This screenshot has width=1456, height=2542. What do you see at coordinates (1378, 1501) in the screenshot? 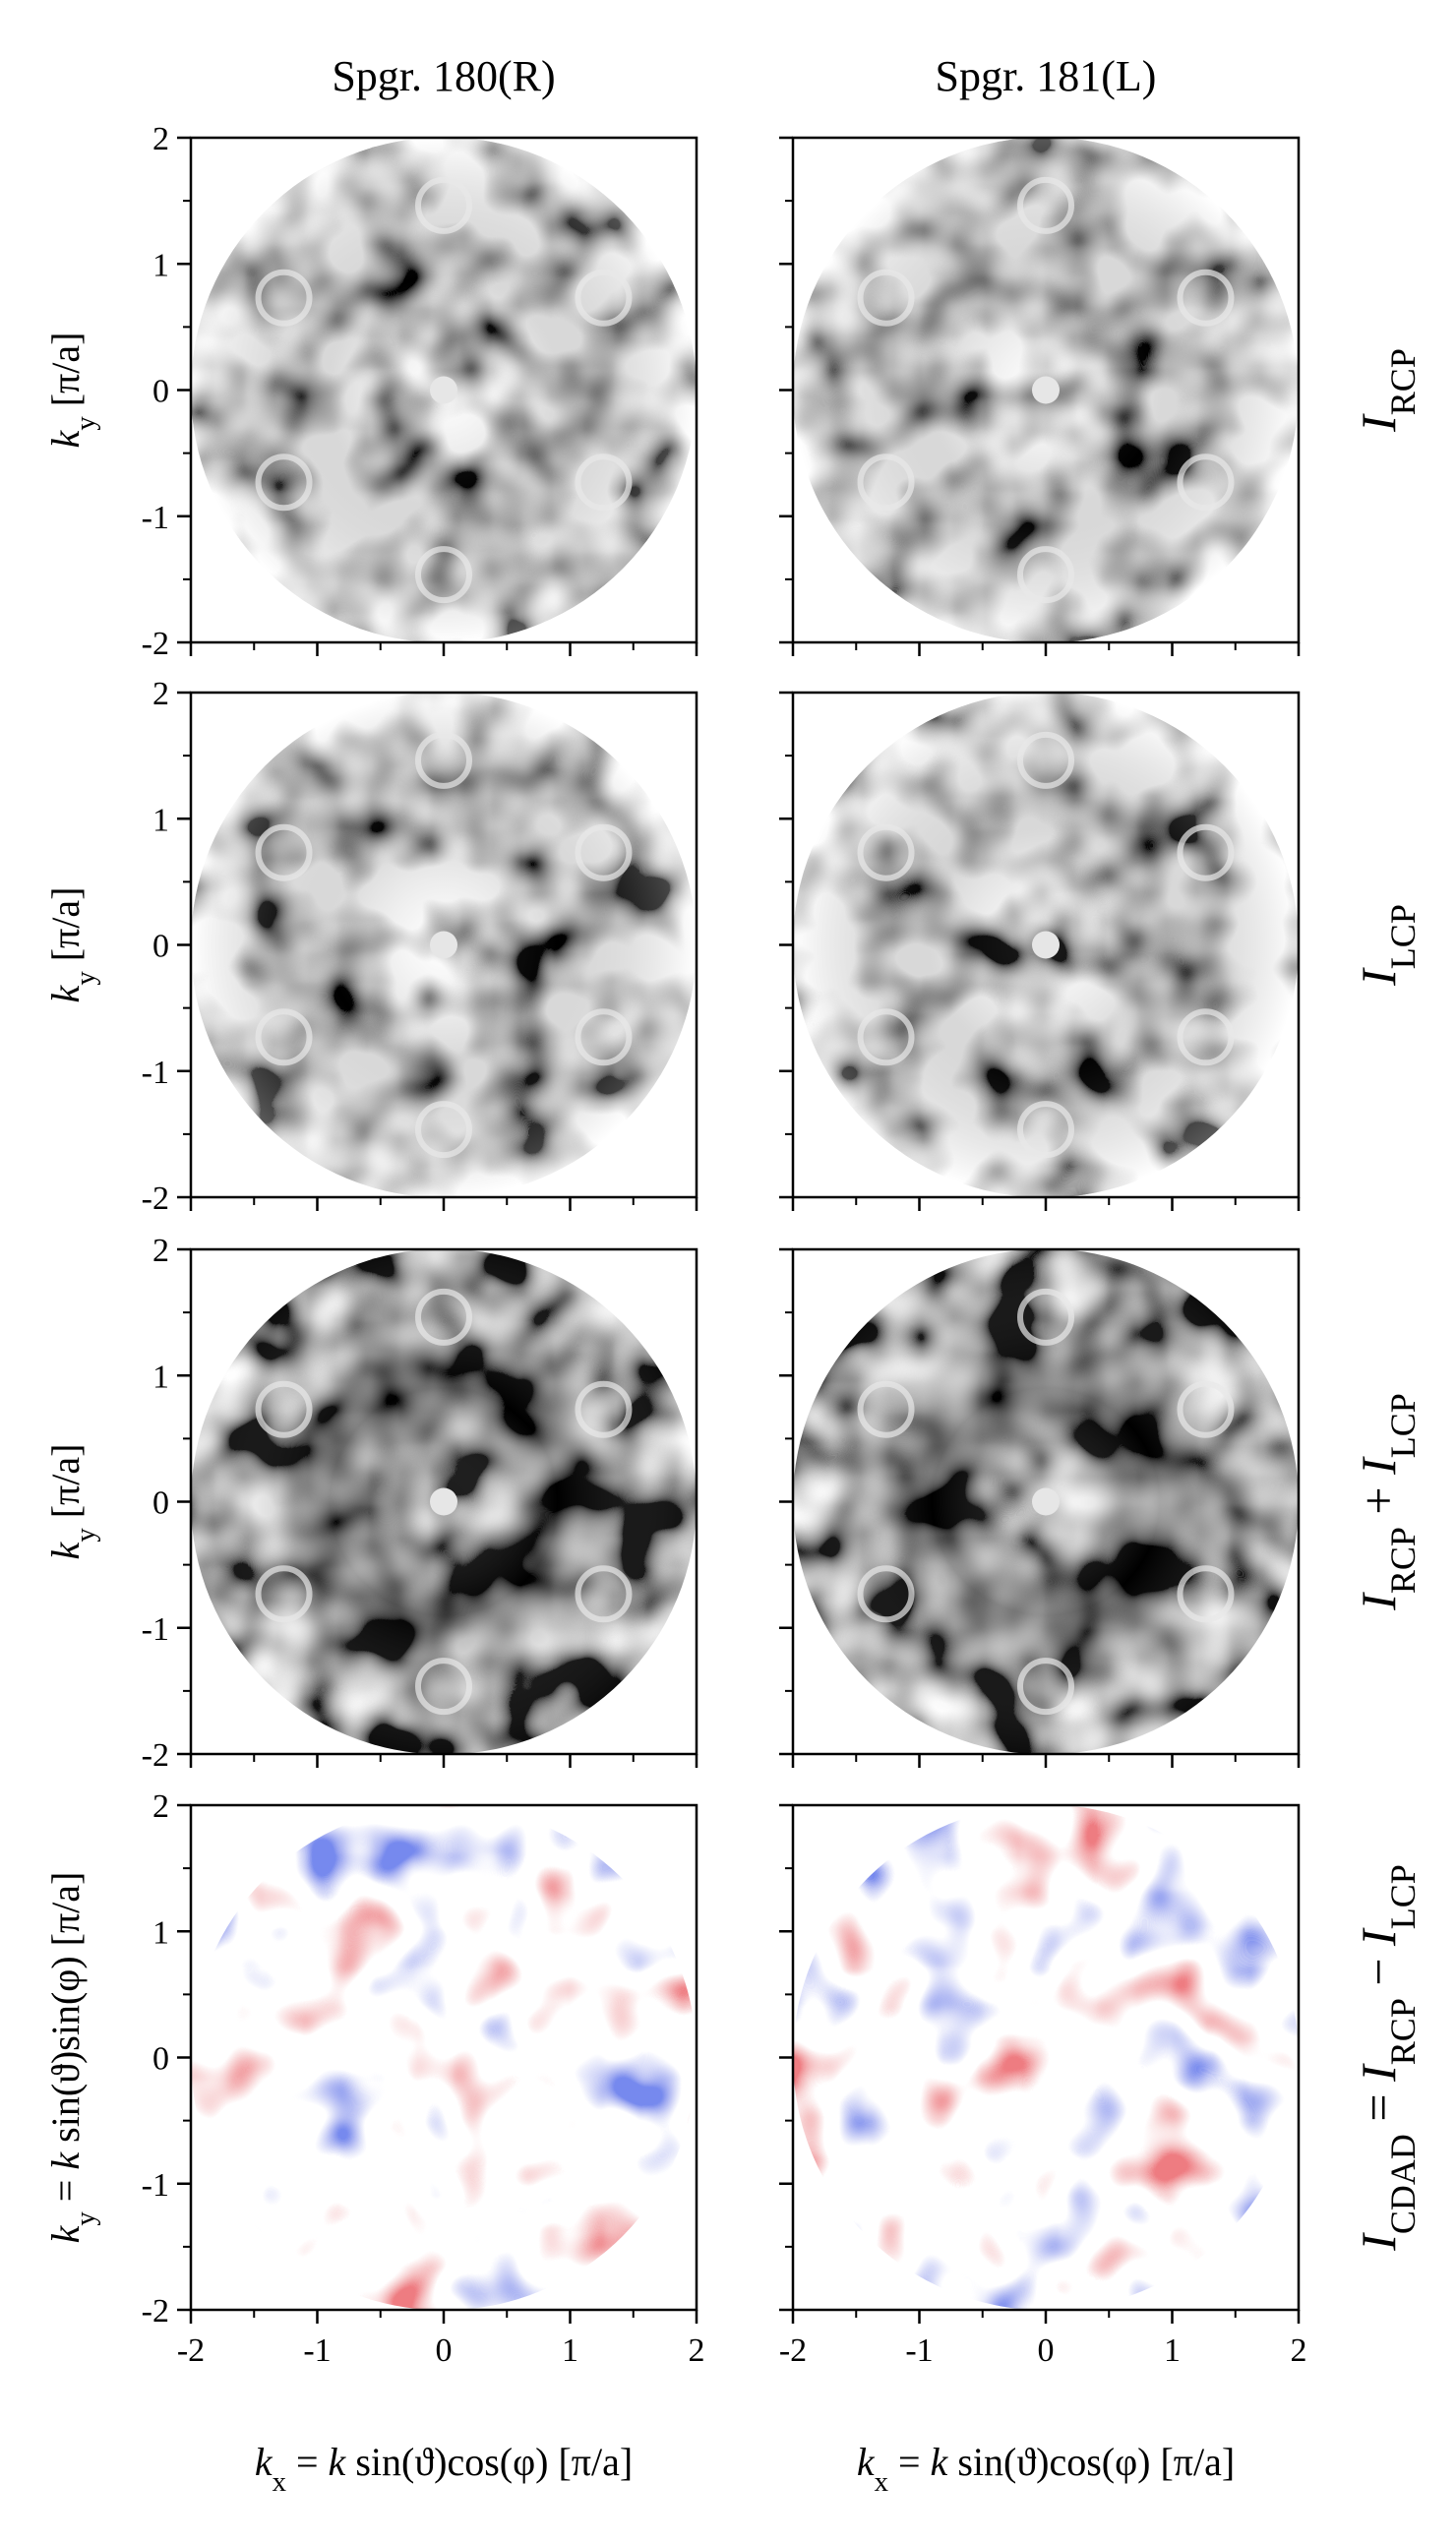
I see `label-part: +` at bounding box center [1378, 1501].